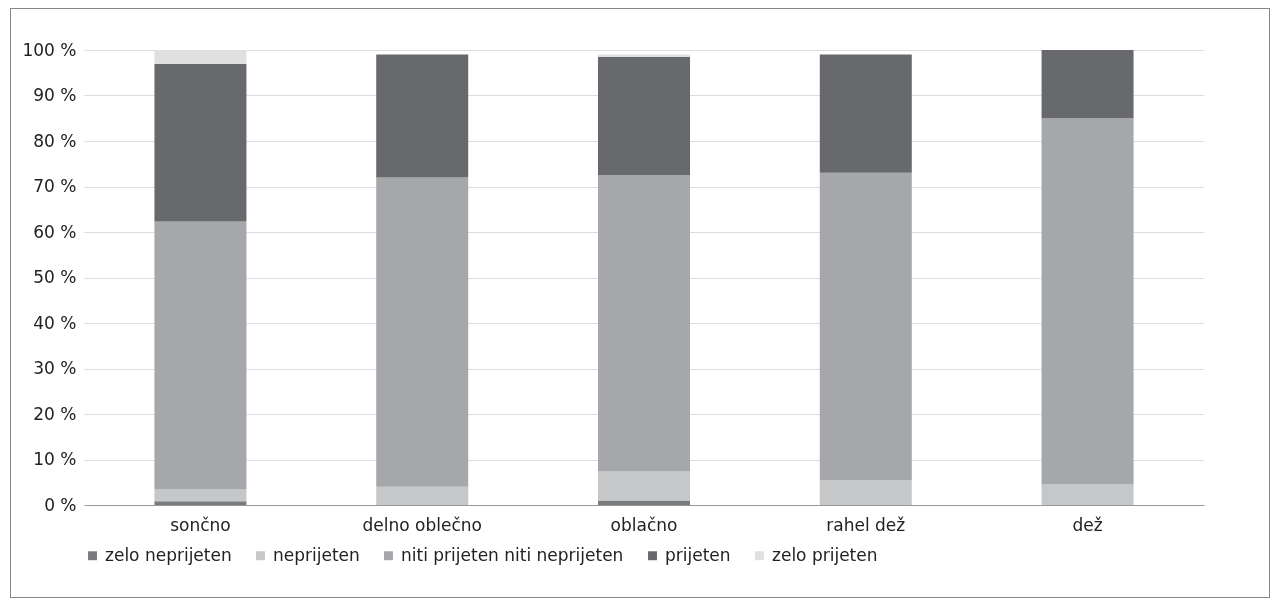  Describe the element at coordinates (866, 524) in the screenshot. I see `x-tick-label: rahel dež` at that location.